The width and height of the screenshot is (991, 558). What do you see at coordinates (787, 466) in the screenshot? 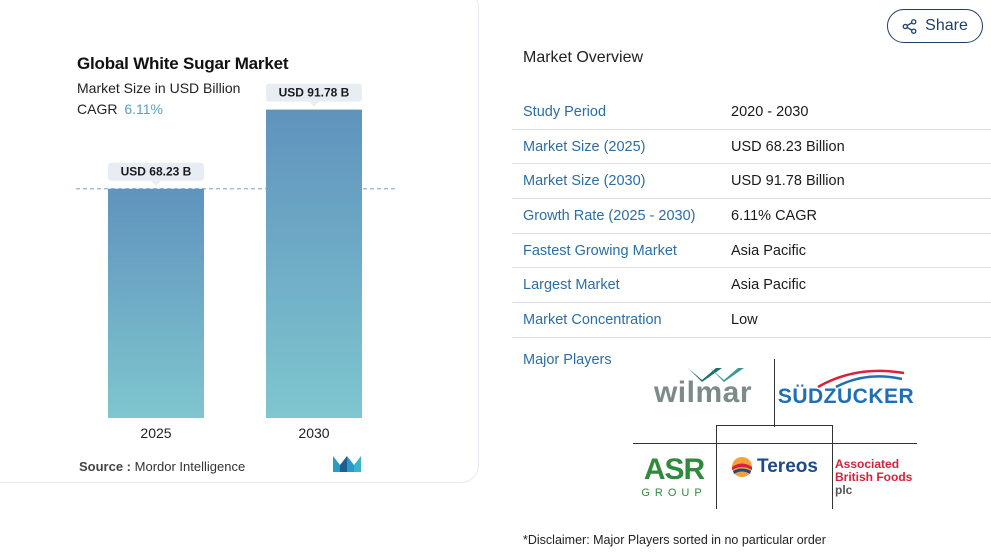
I see `tereos-wordmark: Tereos` at bounding box center [787, 466].